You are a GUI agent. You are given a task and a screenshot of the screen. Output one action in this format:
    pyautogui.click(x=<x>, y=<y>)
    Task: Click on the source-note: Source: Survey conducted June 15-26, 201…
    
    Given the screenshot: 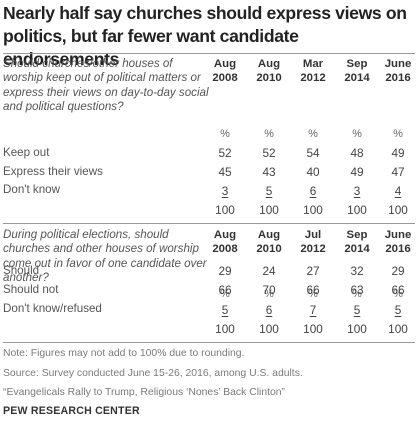 What is the action you would take?
    pyautogui.click(x=153, y=373)
    